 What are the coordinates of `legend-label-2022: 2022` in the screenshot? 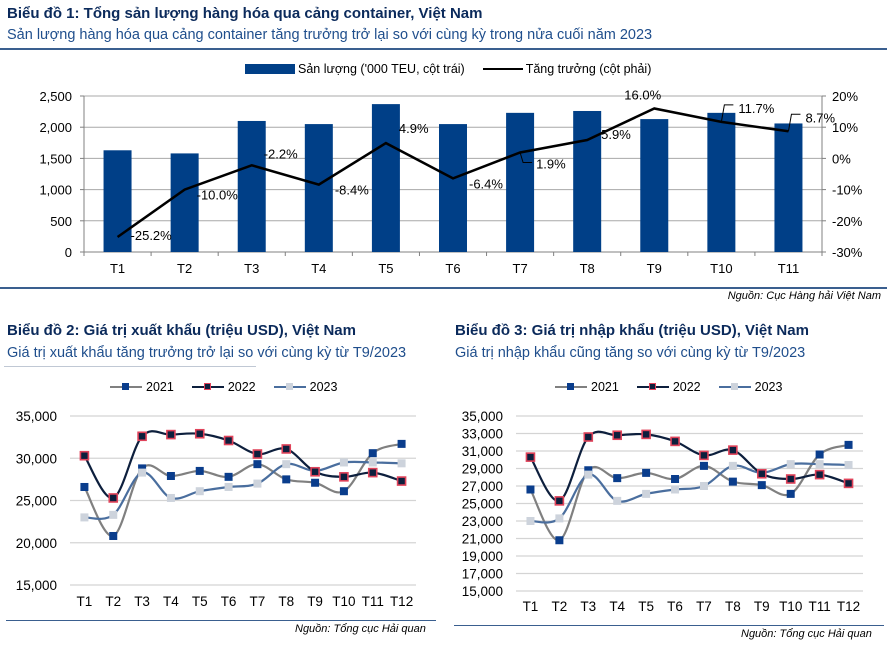 It's located at (241, 387).